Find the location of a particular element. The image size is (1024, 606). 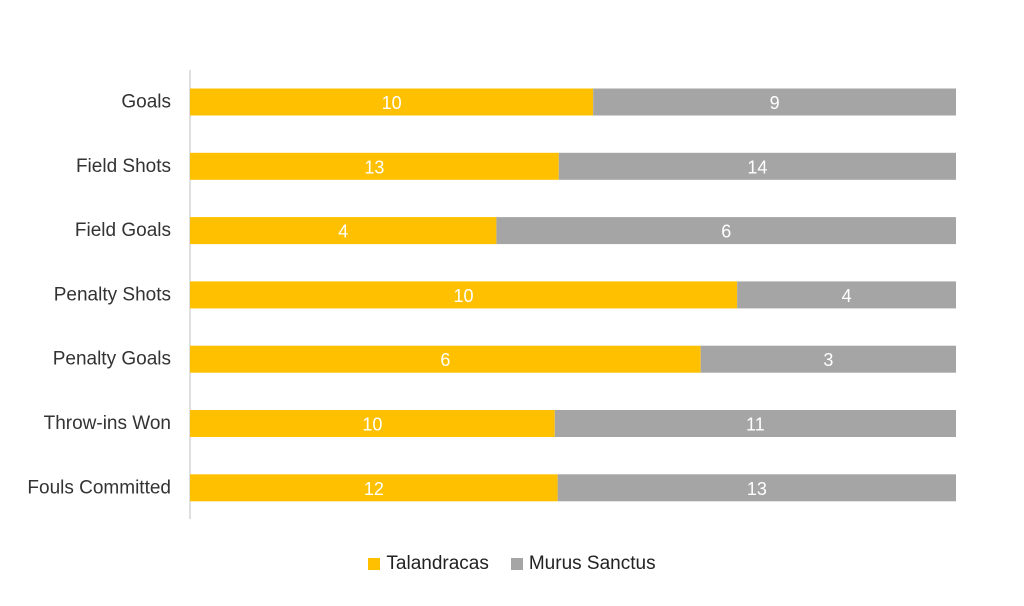

data-label-murus-sanctus-field-shots: 14 is located at coordinates (757, 167).